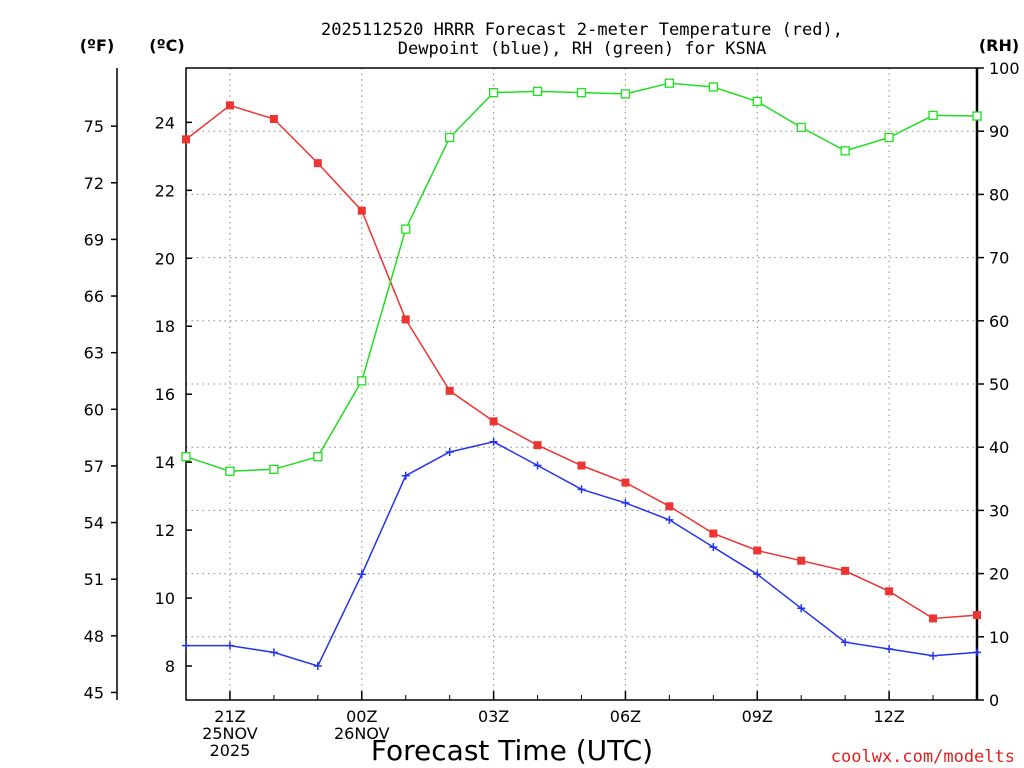 The height and width of the screenshot is (768, 1024). I want to click on rh-tick-label: 80, so click(999, 194).